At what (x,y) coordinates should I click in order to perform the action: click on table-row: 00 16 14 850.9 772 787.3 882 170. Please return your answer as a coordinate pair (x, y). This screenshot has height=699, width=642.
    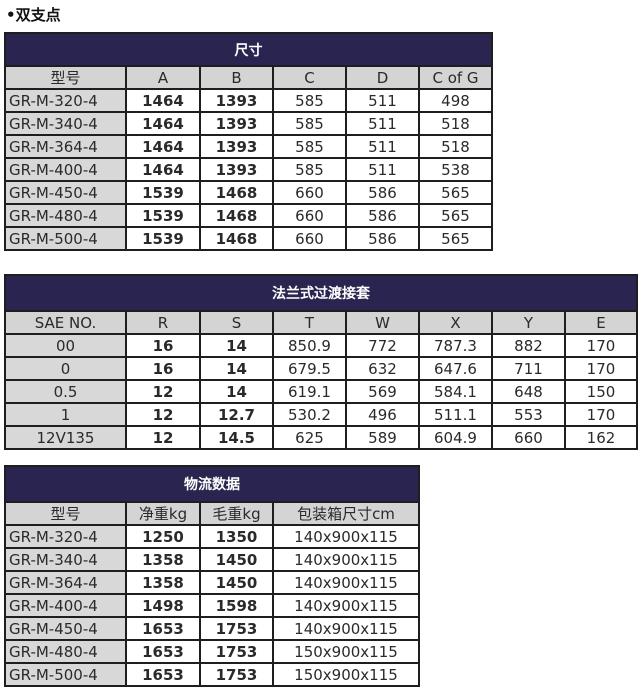
    Looking at the image, I should click on (321, 345).